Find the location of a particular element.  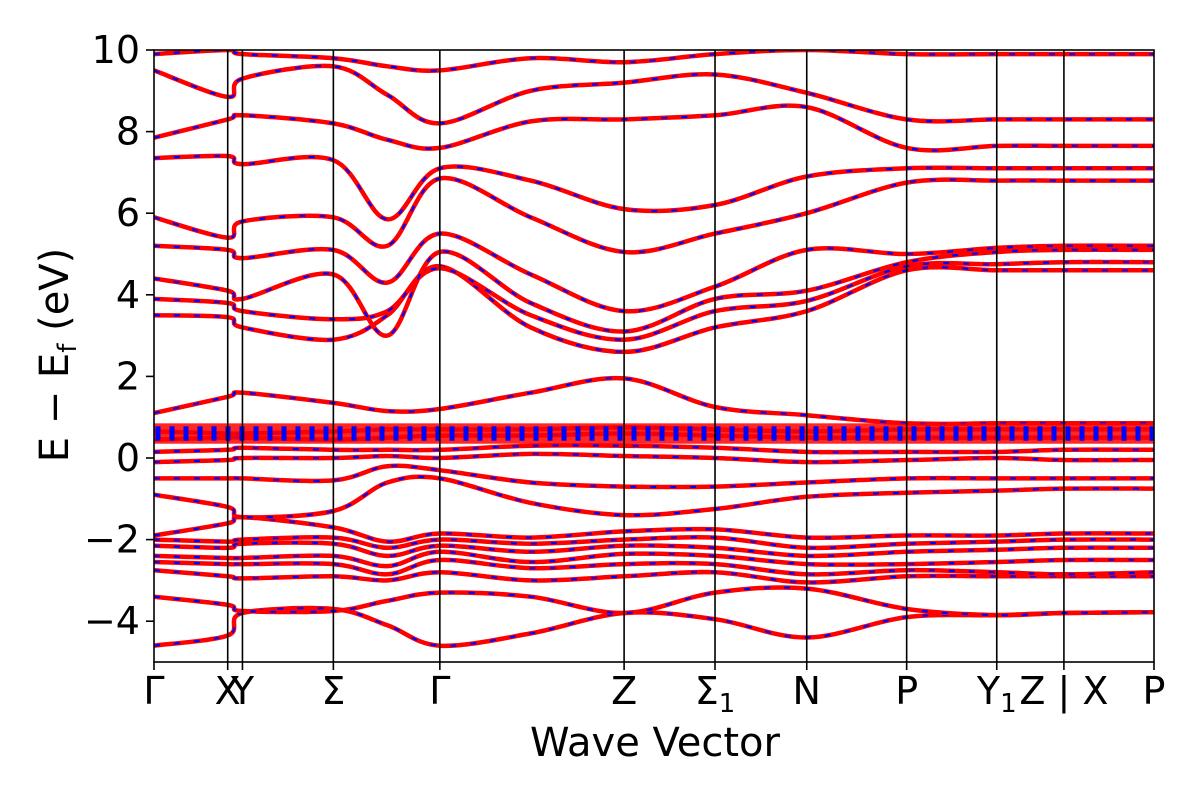

band-line-4-blue is located at coordinates (654, 567).